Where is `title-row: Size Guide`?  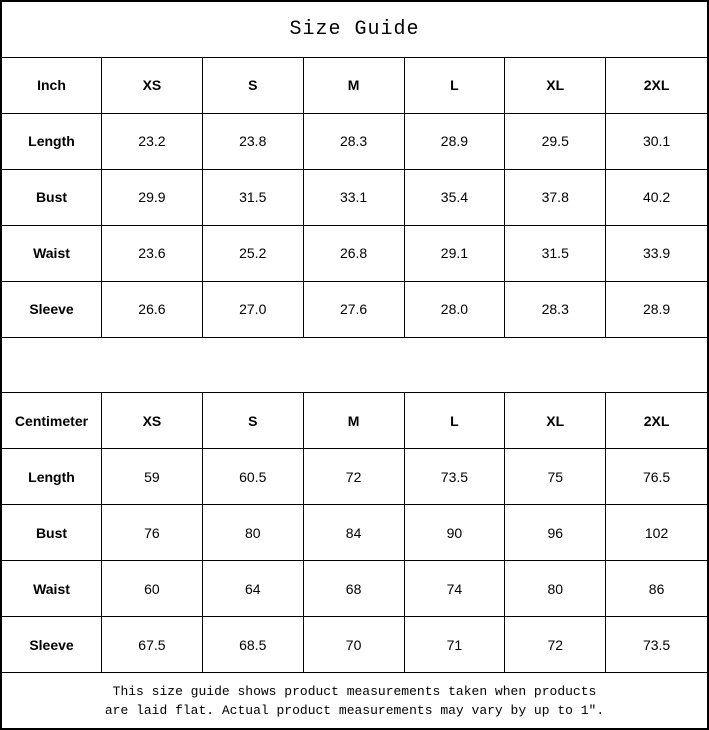 title-row: Size Guide is located at coordinates (354, 30).